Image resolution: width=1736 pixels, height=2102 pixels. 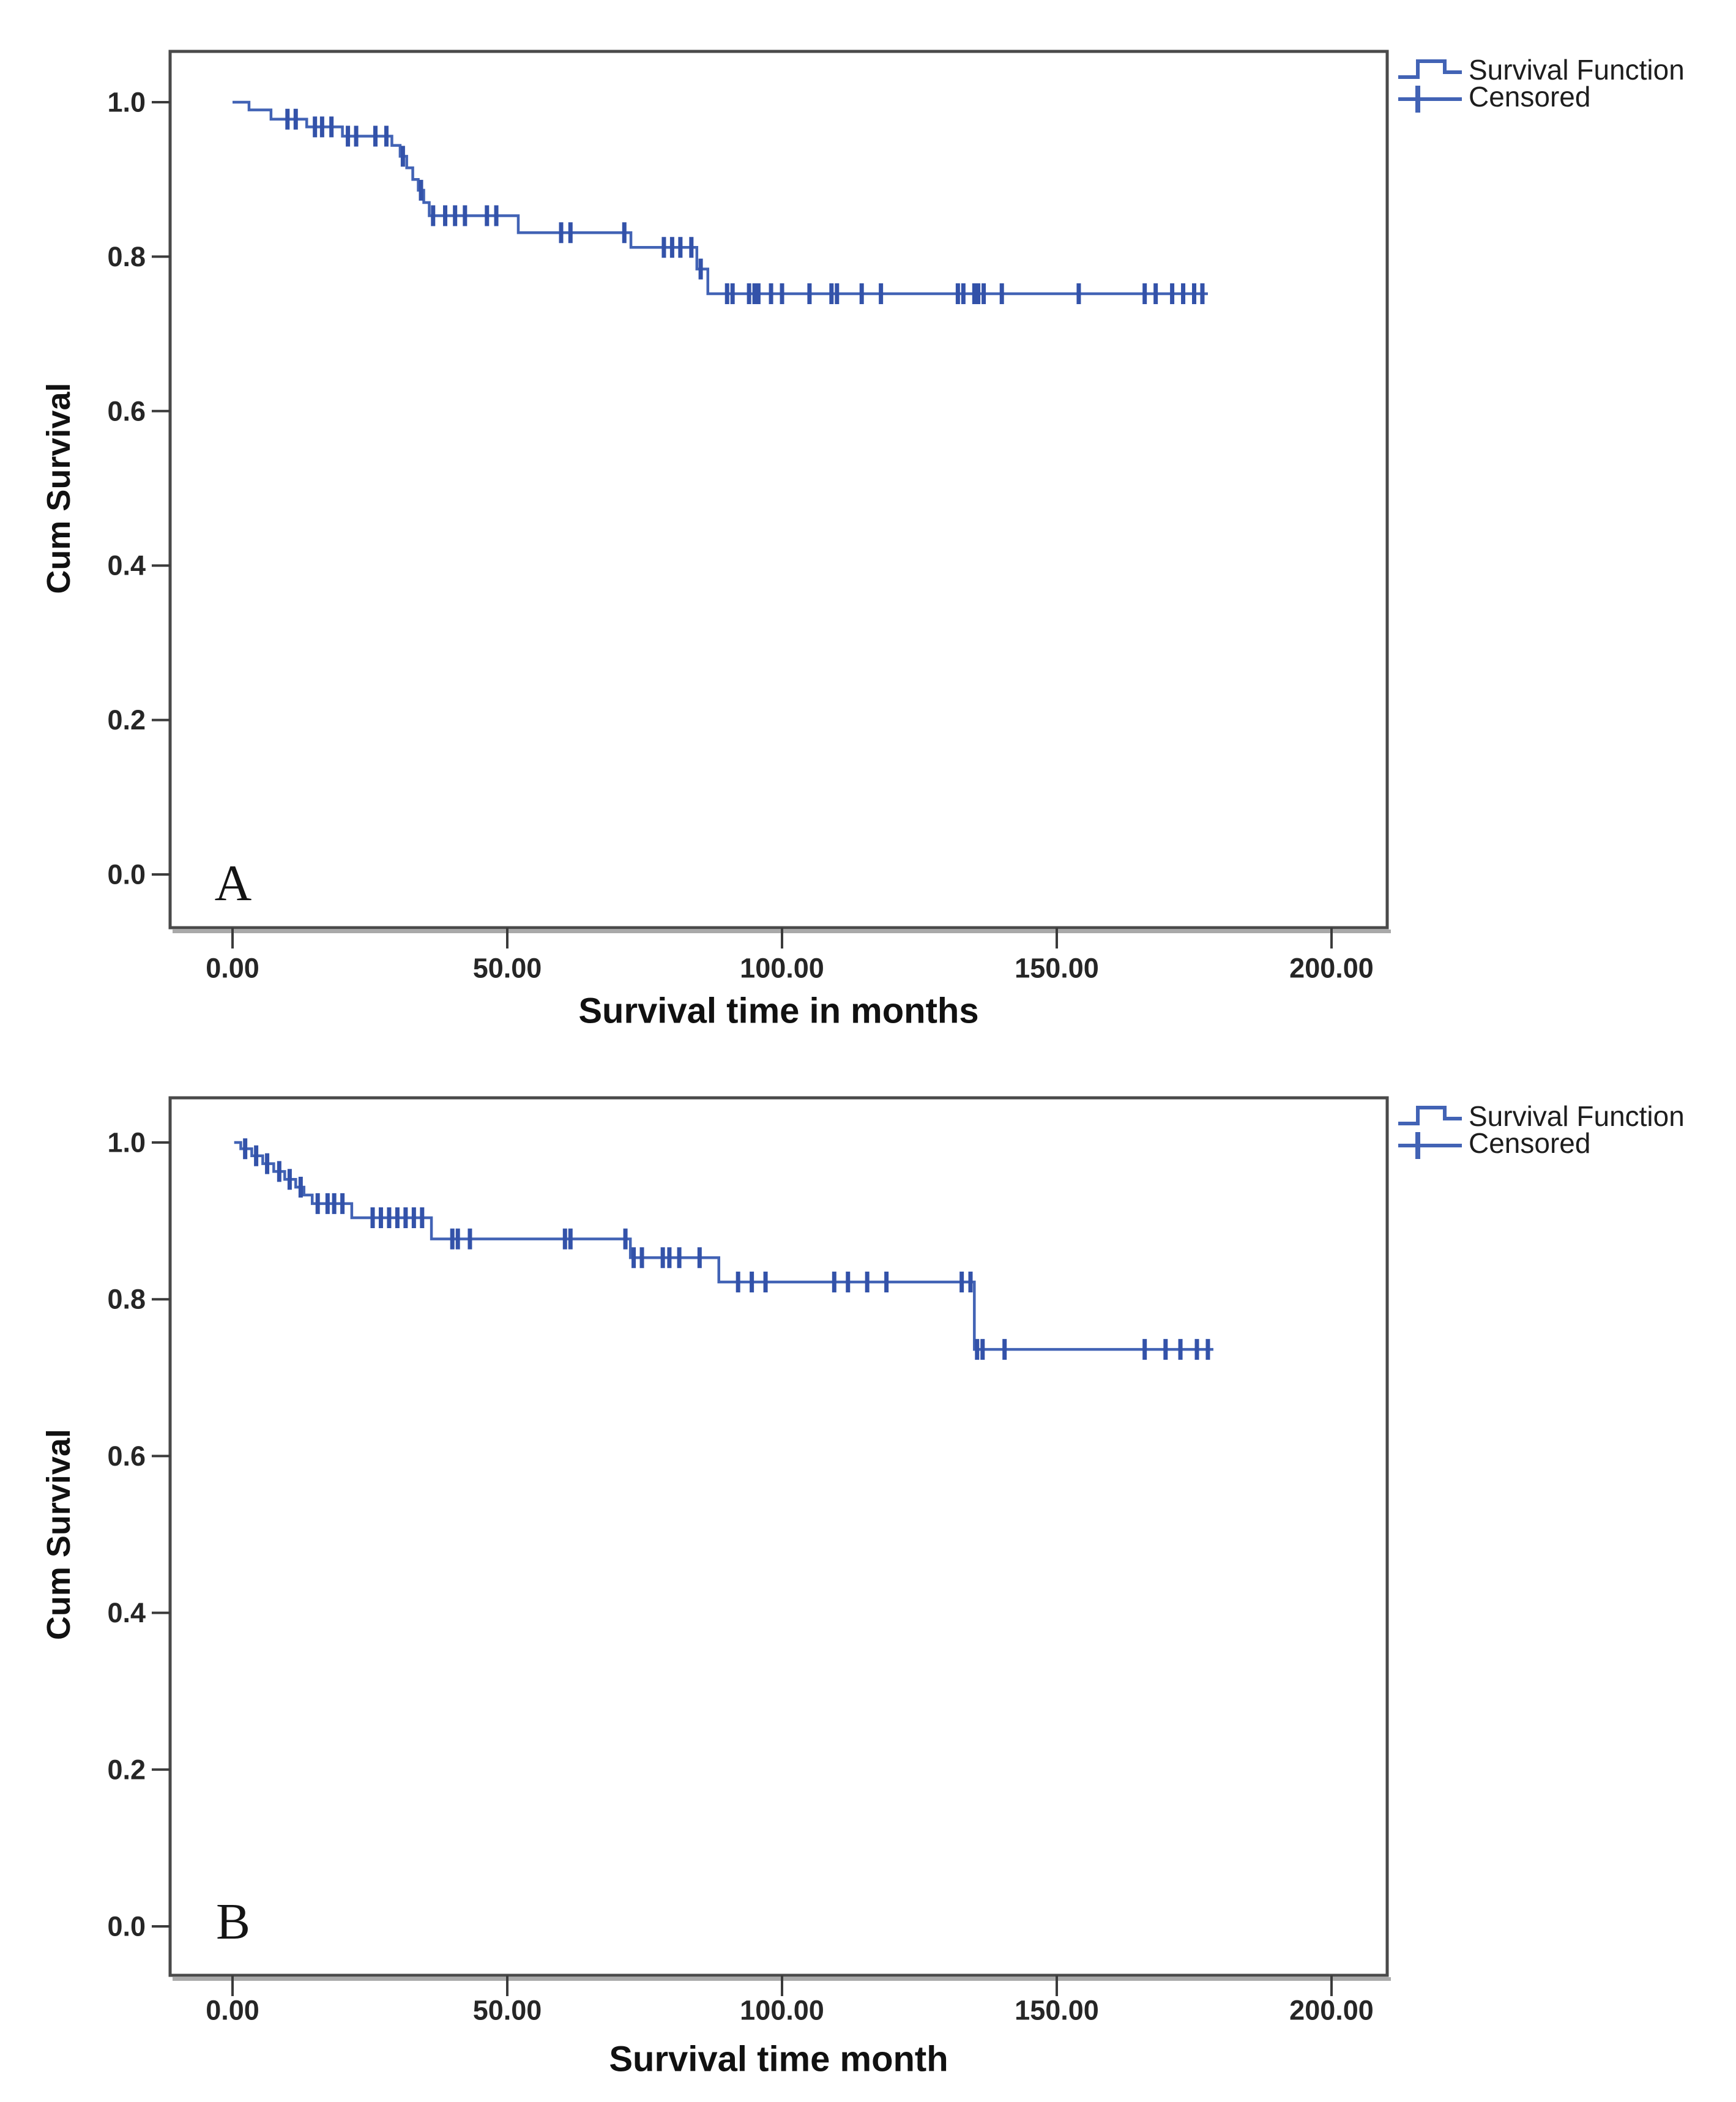 I want to click on x-axis-title: Survival time in months, so click(x=778, y=1011).